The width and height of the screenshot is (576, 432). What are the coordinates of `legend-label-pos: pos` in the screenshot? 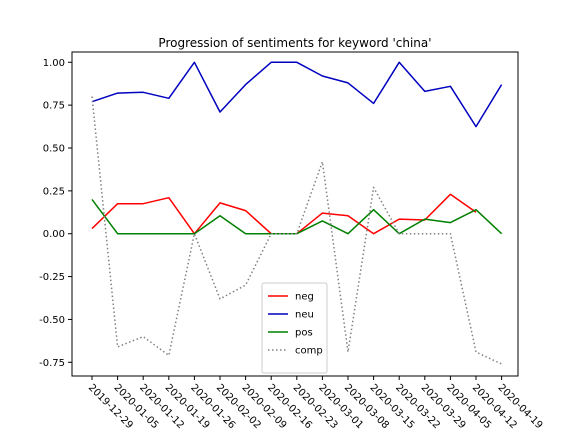 It's located at (304, 333).